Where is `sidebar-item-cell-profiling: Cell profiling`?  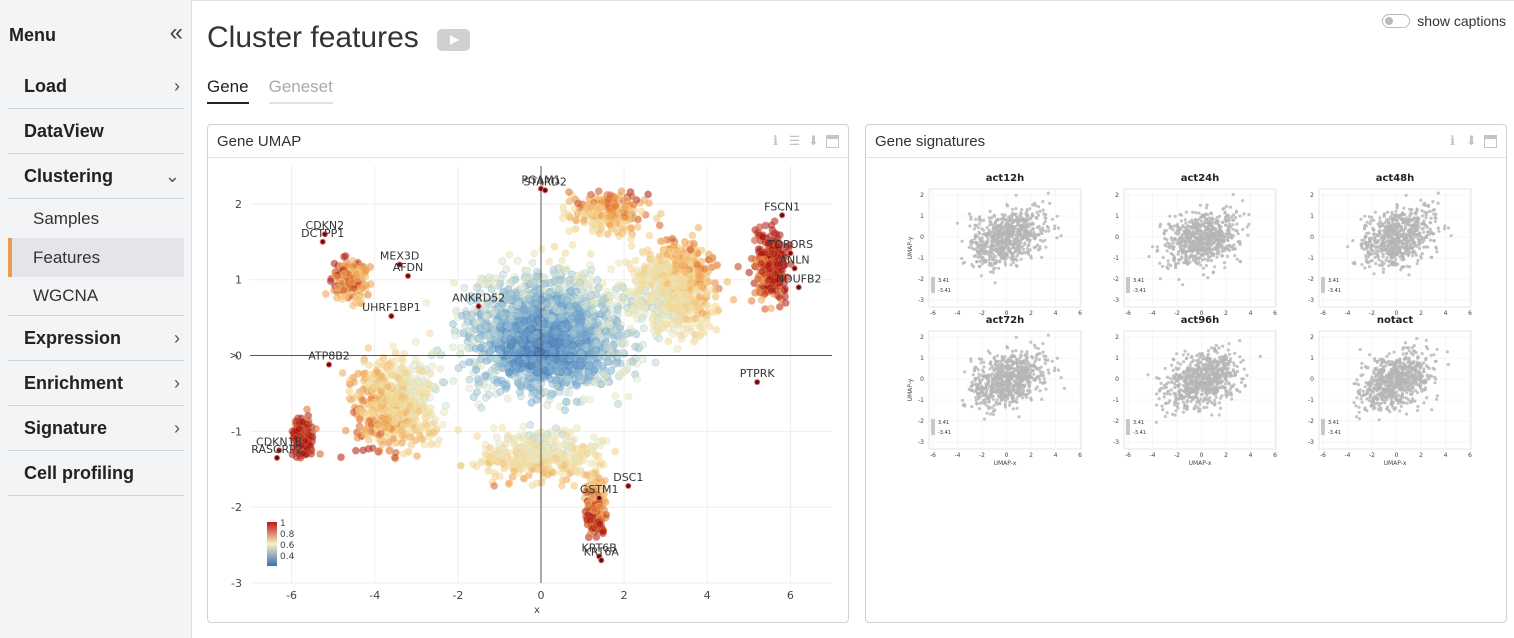 sidebar-item-cell-profiling: Cell profiling is located at coordinates (96, 473).